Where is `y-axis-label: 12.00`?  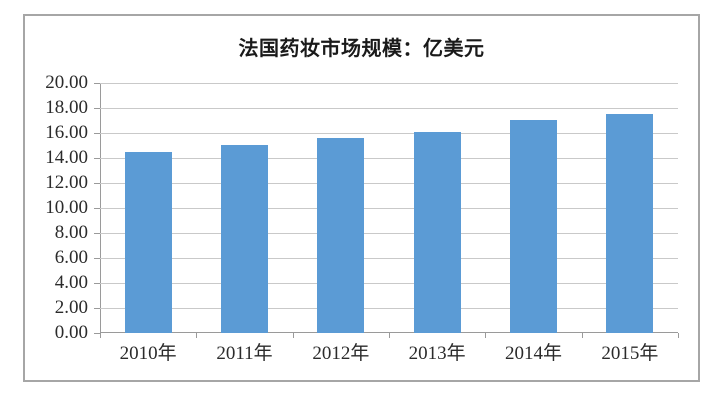
y-axis-label: 12.00 is located at coordinates (66, 182).